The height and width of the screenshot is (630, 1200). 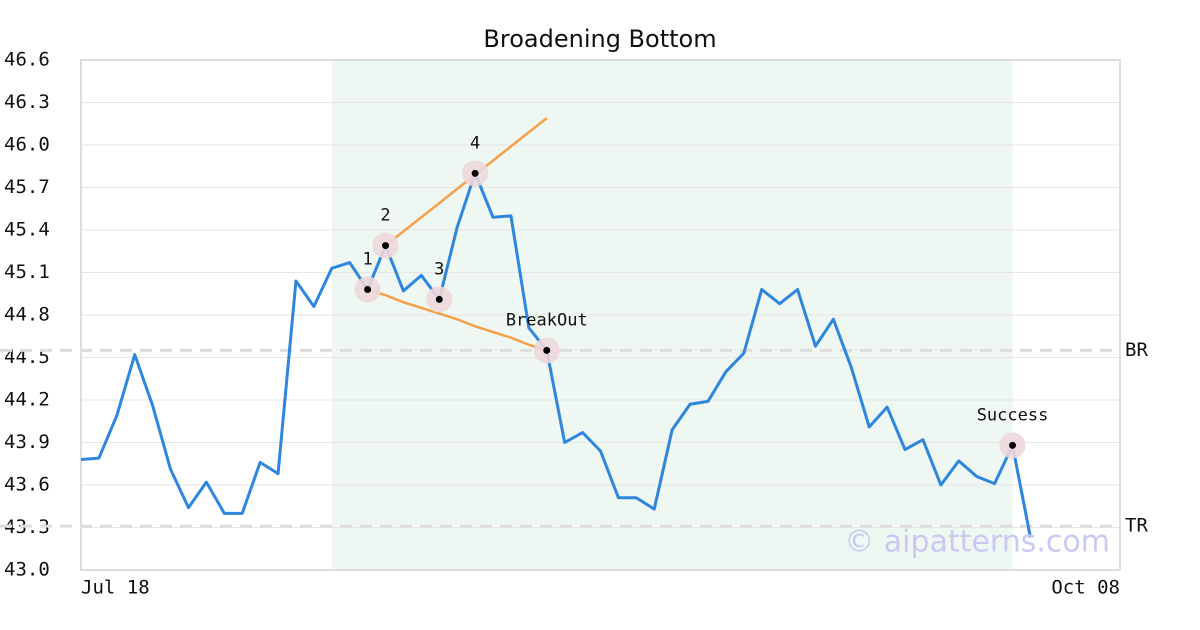 What do you see at coordinates (27, 145) in the screenshot?
I see `y-tick-label: 46.0` at bounding box center [27, 145].